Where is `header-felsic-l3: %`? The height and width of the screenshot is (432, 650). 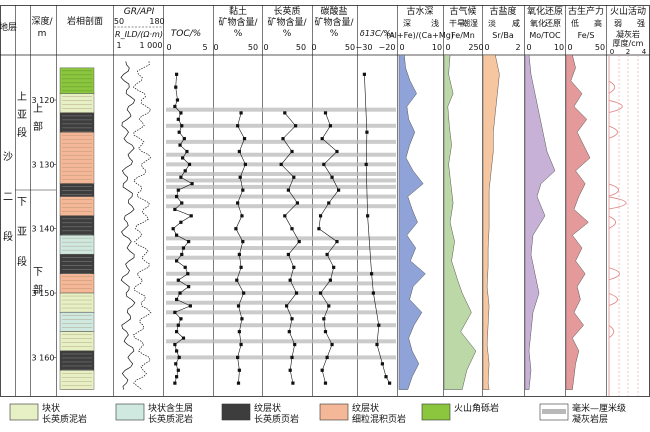
header-felsic-l3: % is located at coordinates (287, 34).